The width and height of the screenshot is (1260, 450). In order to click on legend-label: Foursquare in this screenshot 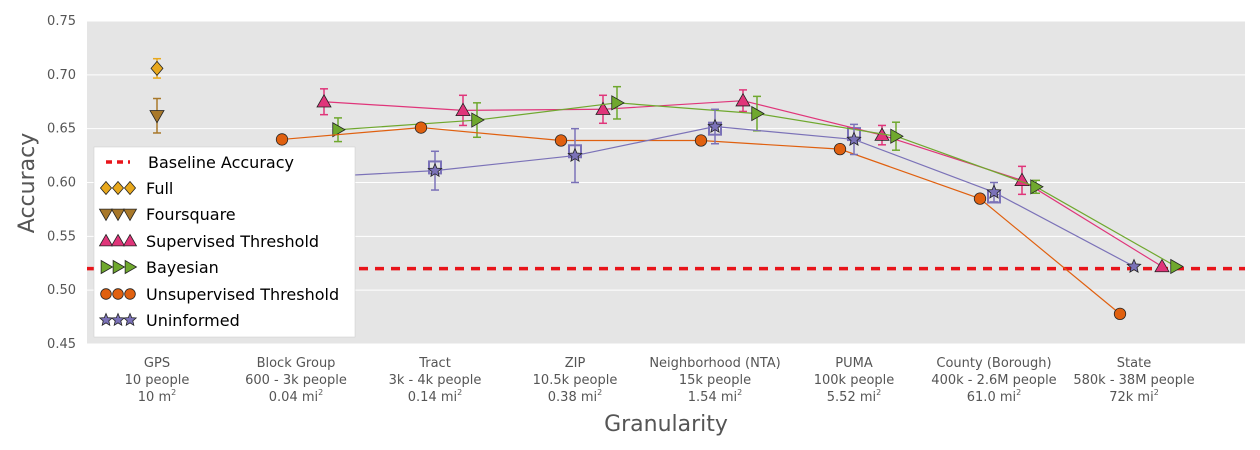, I will do `click(191, 214)`.